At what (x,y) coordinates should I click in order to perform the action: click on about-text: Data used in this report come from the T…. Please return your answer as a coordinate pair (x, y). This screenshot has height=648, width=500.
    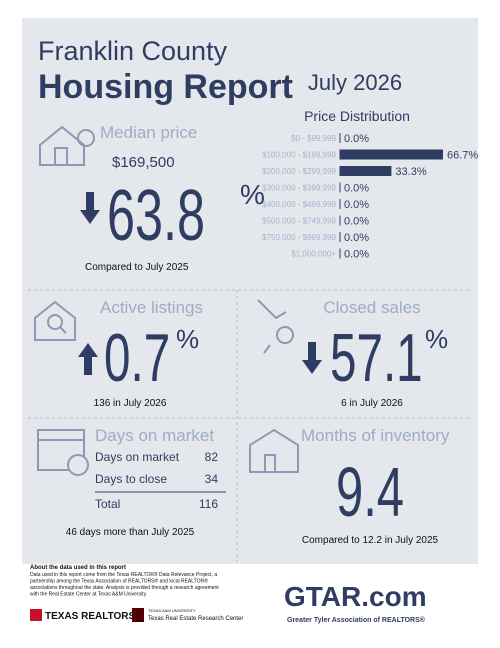
    Looking at the image, I should click on (124, 584).